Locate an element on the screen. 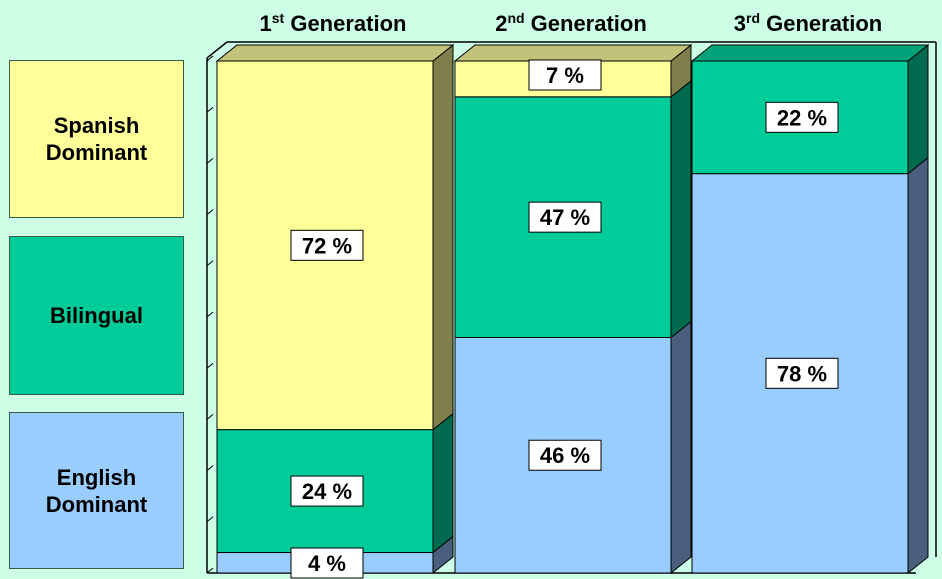 This screenshot has height=579, width=942. data-label: 72 % is located at coordinates (327, 245).